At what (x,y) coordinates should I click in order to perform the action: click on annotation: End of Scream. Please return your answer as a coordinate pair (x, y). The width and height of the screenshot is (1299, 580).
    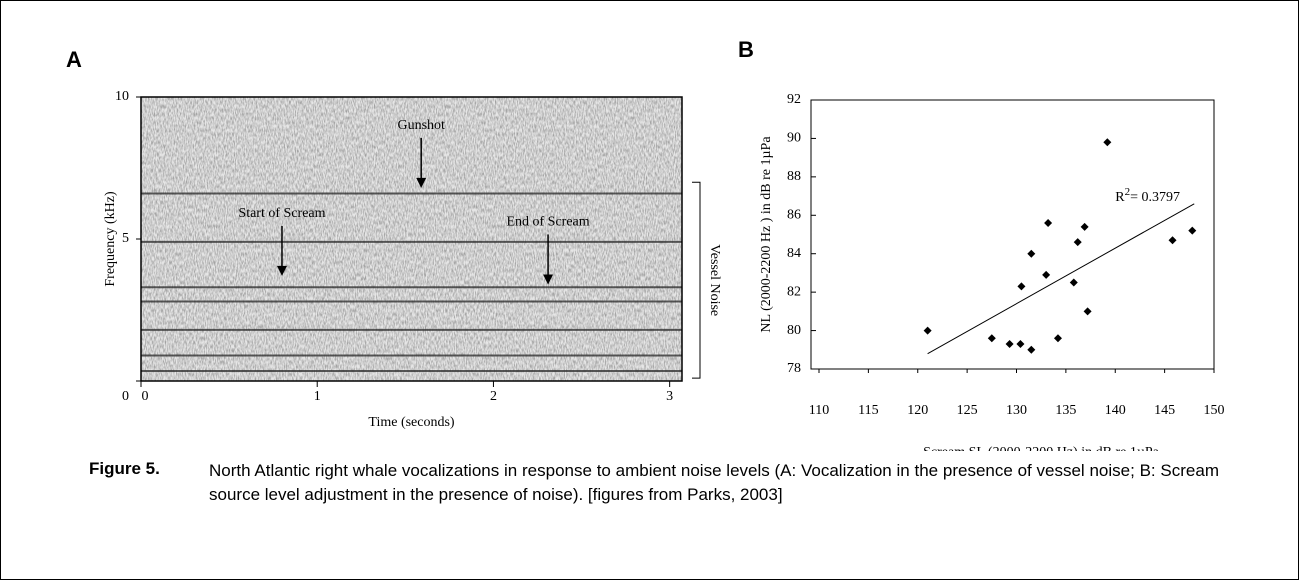
    Looking at the image, I should click on (547, 222).